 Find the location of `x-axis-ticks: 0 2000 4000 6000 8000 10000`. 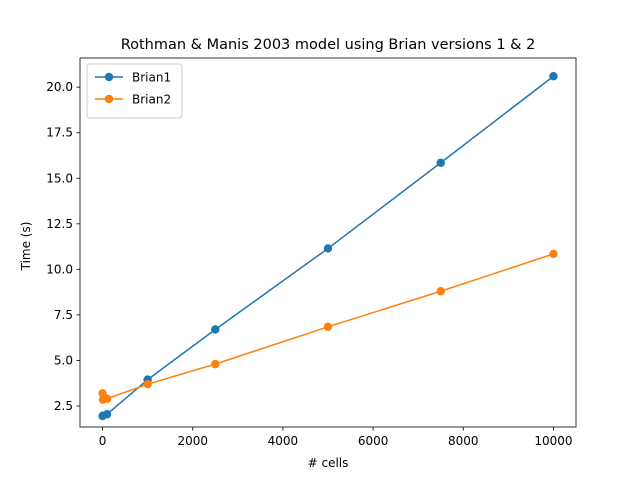

x-axis-ticks: 0 2000 4000 6000 8000 10000 is located at coordinates (336, 437).